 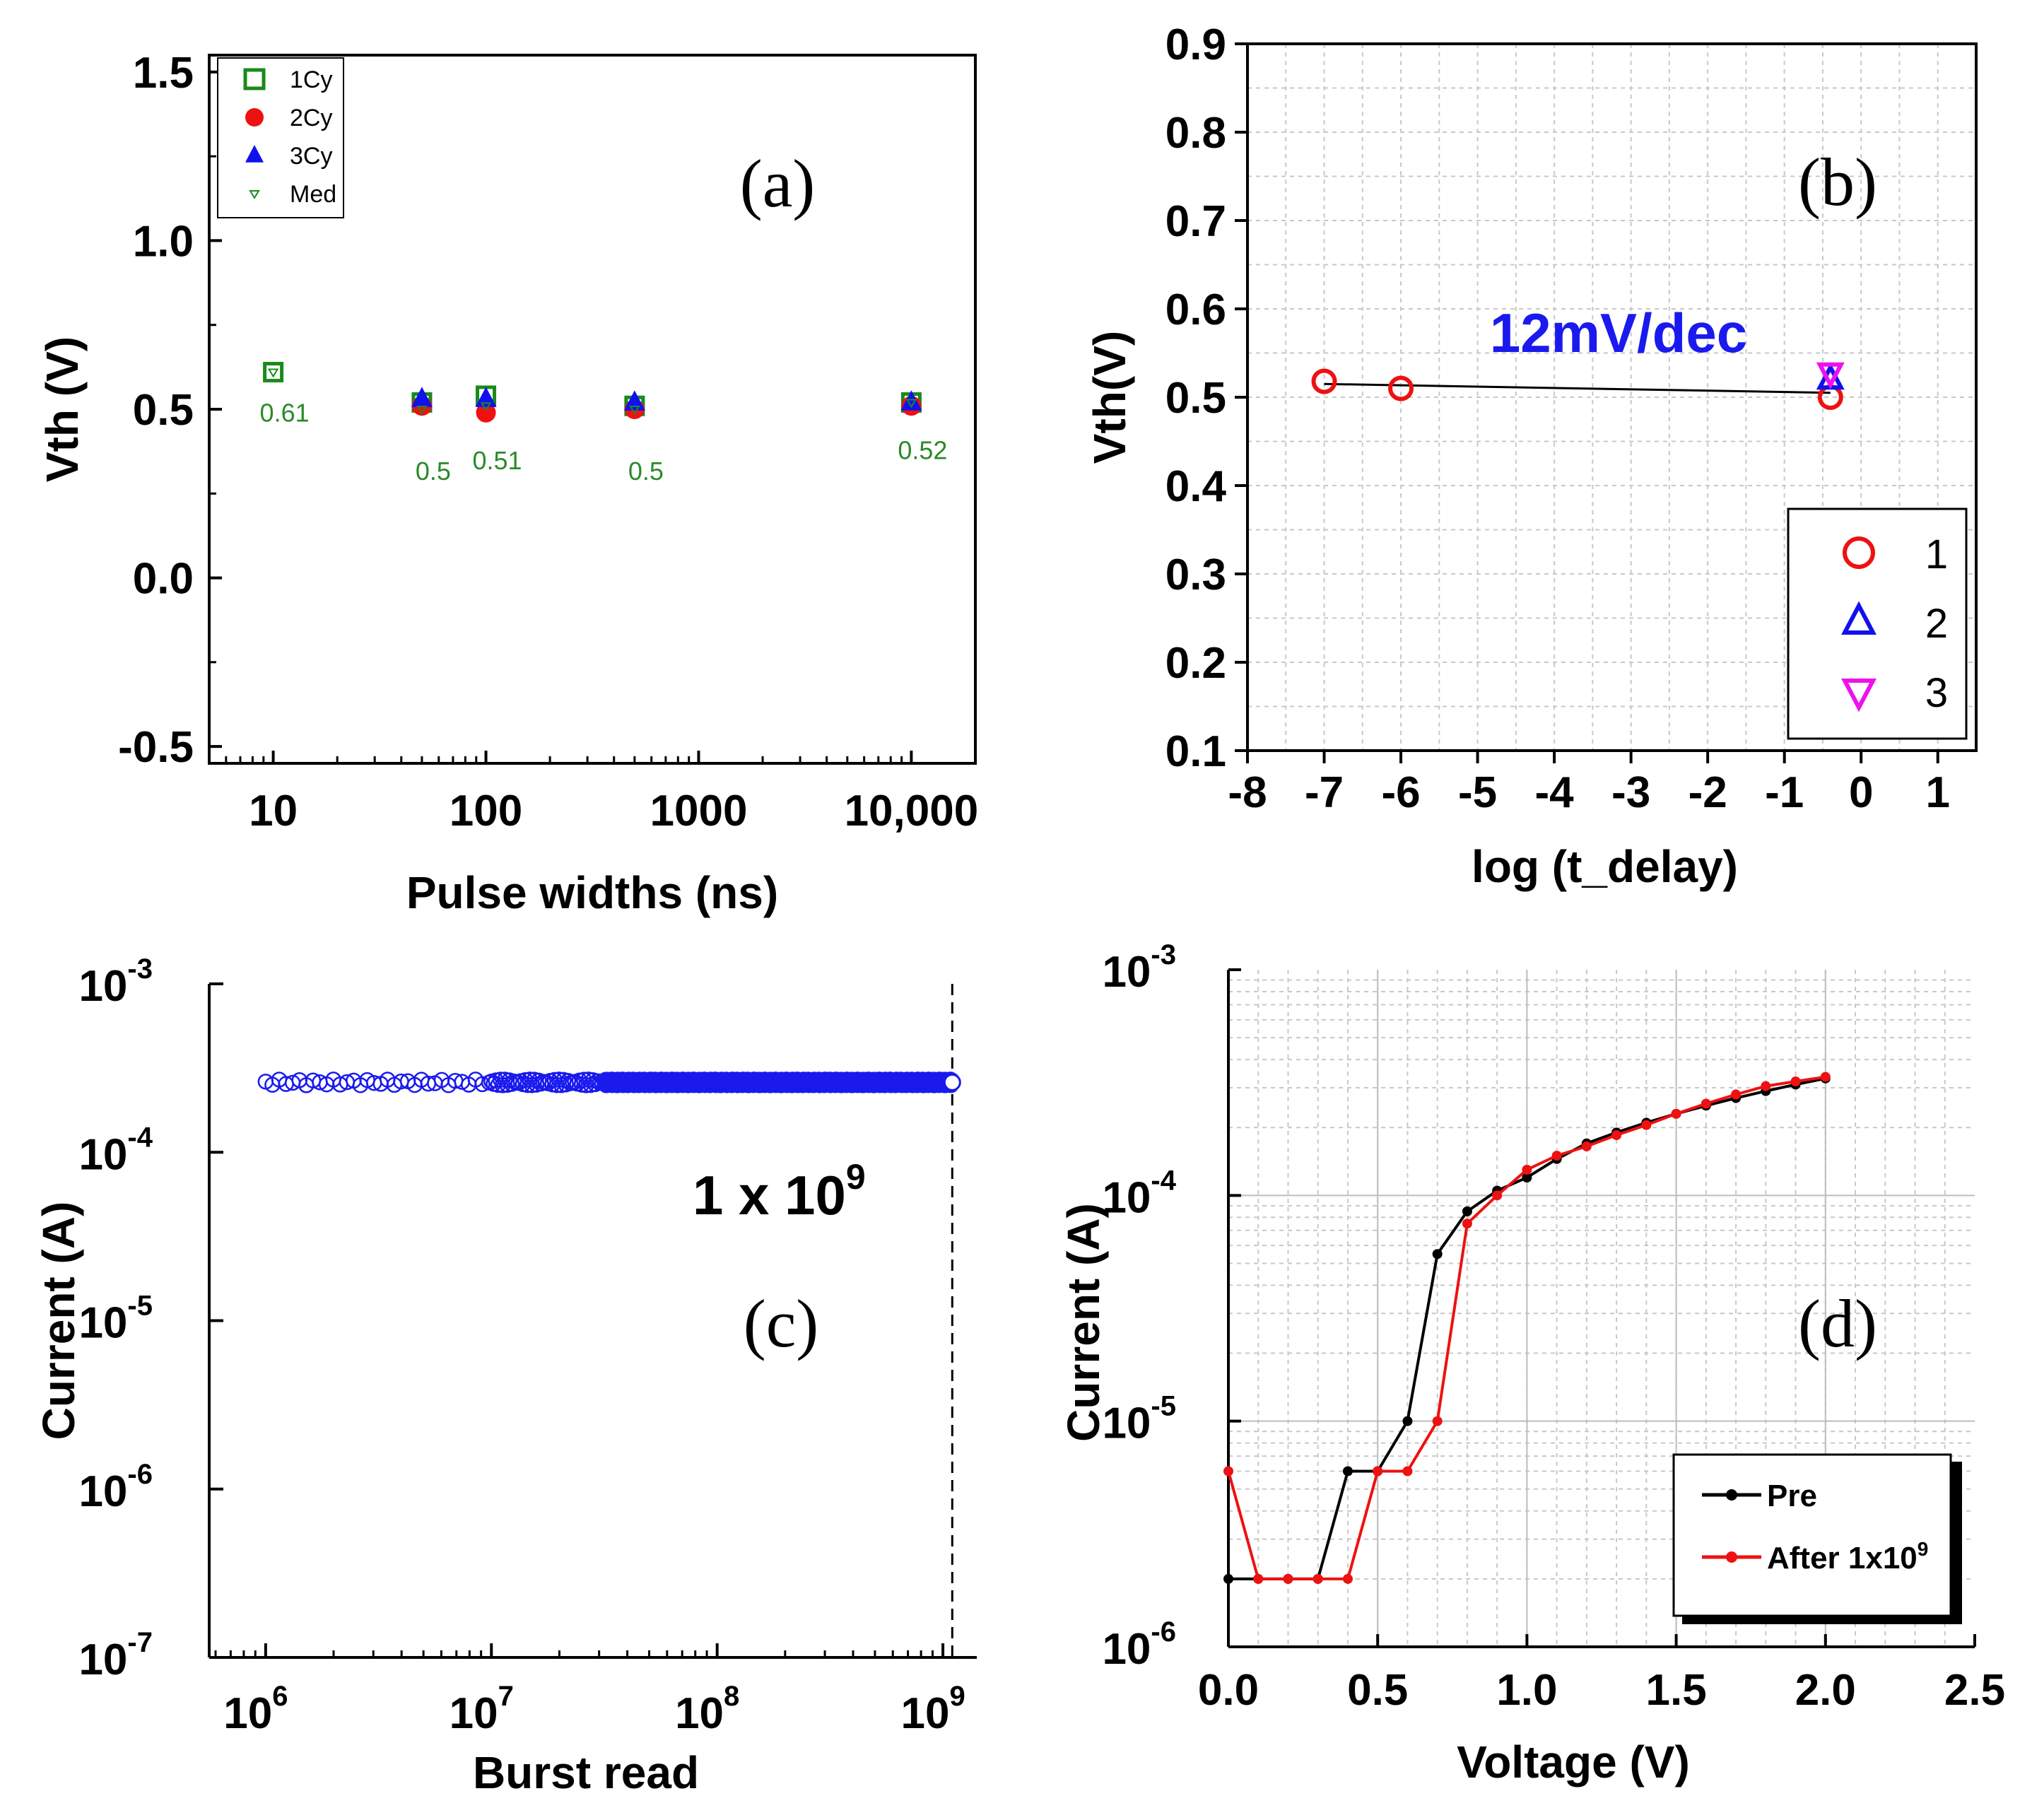 I want to click on chart-c-x-tick-label: 10⁶, so click(x=255, y=1709).